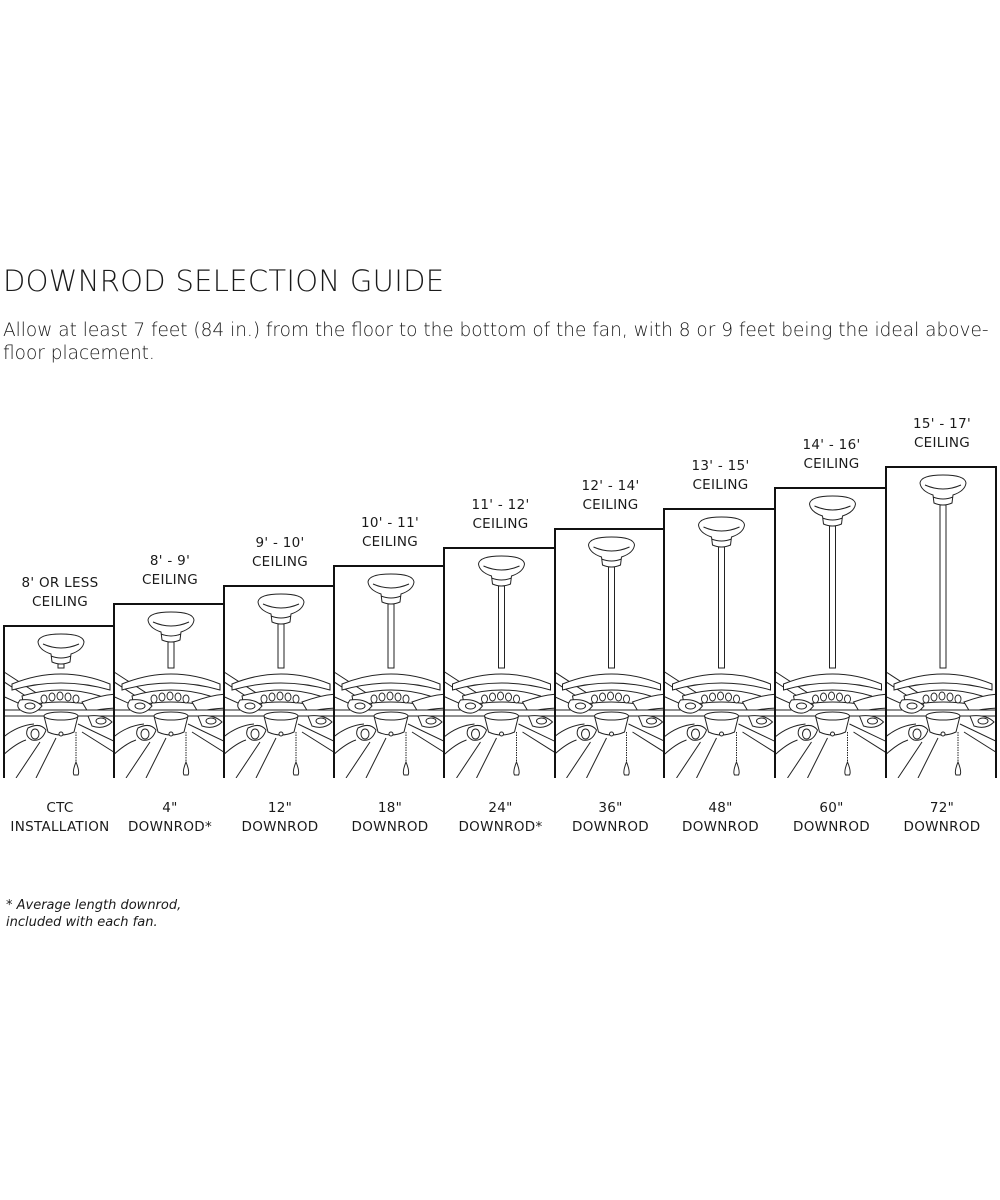  I want to click on downrod-length-label: 36" DOWNROD, so click(611, 818).